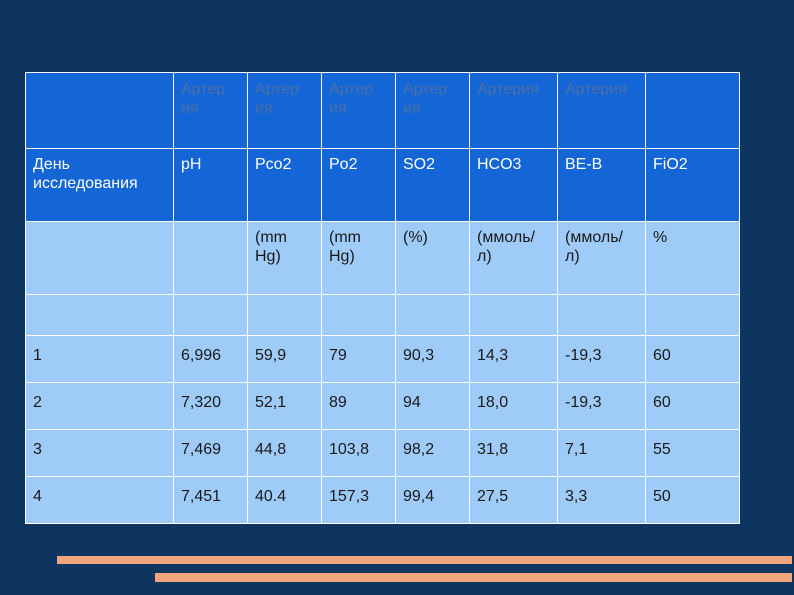  What do you see at coordinates (513, 359) in the screenshot?
I see `data-cell: 14,3` at bounding box center [513, 359].